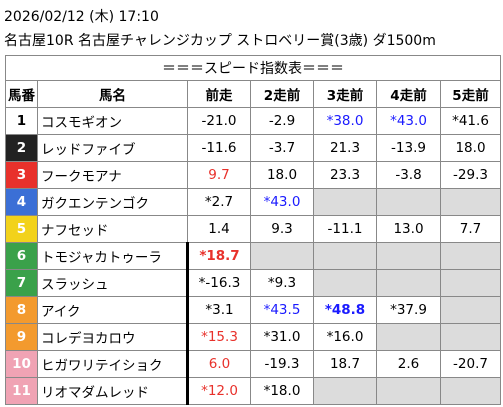 This screenshot has height=407, width=503. What do you see at coordinates (219, 94) in the screenshot?
I see `column-header: 前走` at bounding box center [219, 94].